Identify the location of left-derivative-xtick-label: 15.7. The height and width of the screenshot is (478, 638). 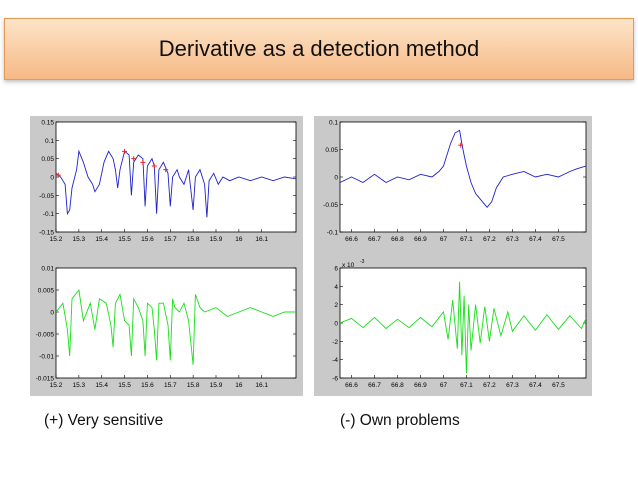
(170, 385).